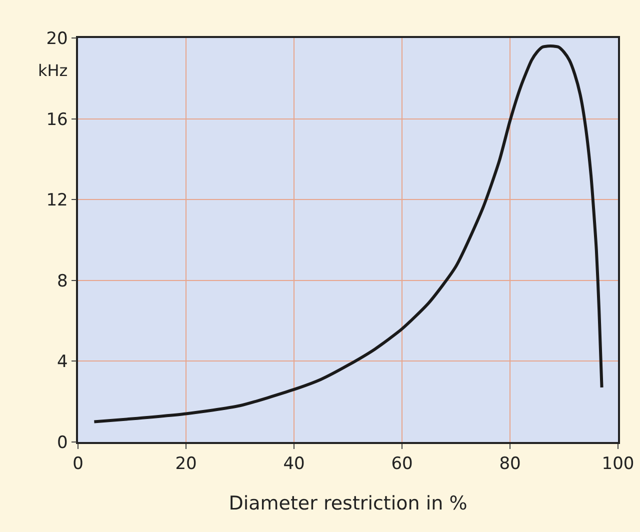  Describe the element at coordinates (348, 503) in the screenshot. I see `x-axis-title: Diameter restriction in %` at that location.